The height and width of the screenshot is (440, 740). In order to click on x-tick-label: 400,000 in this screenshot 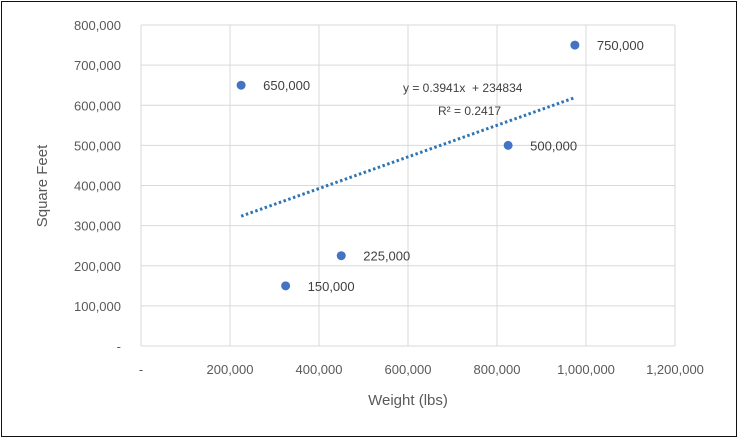, I will do `click(319, 369)`.